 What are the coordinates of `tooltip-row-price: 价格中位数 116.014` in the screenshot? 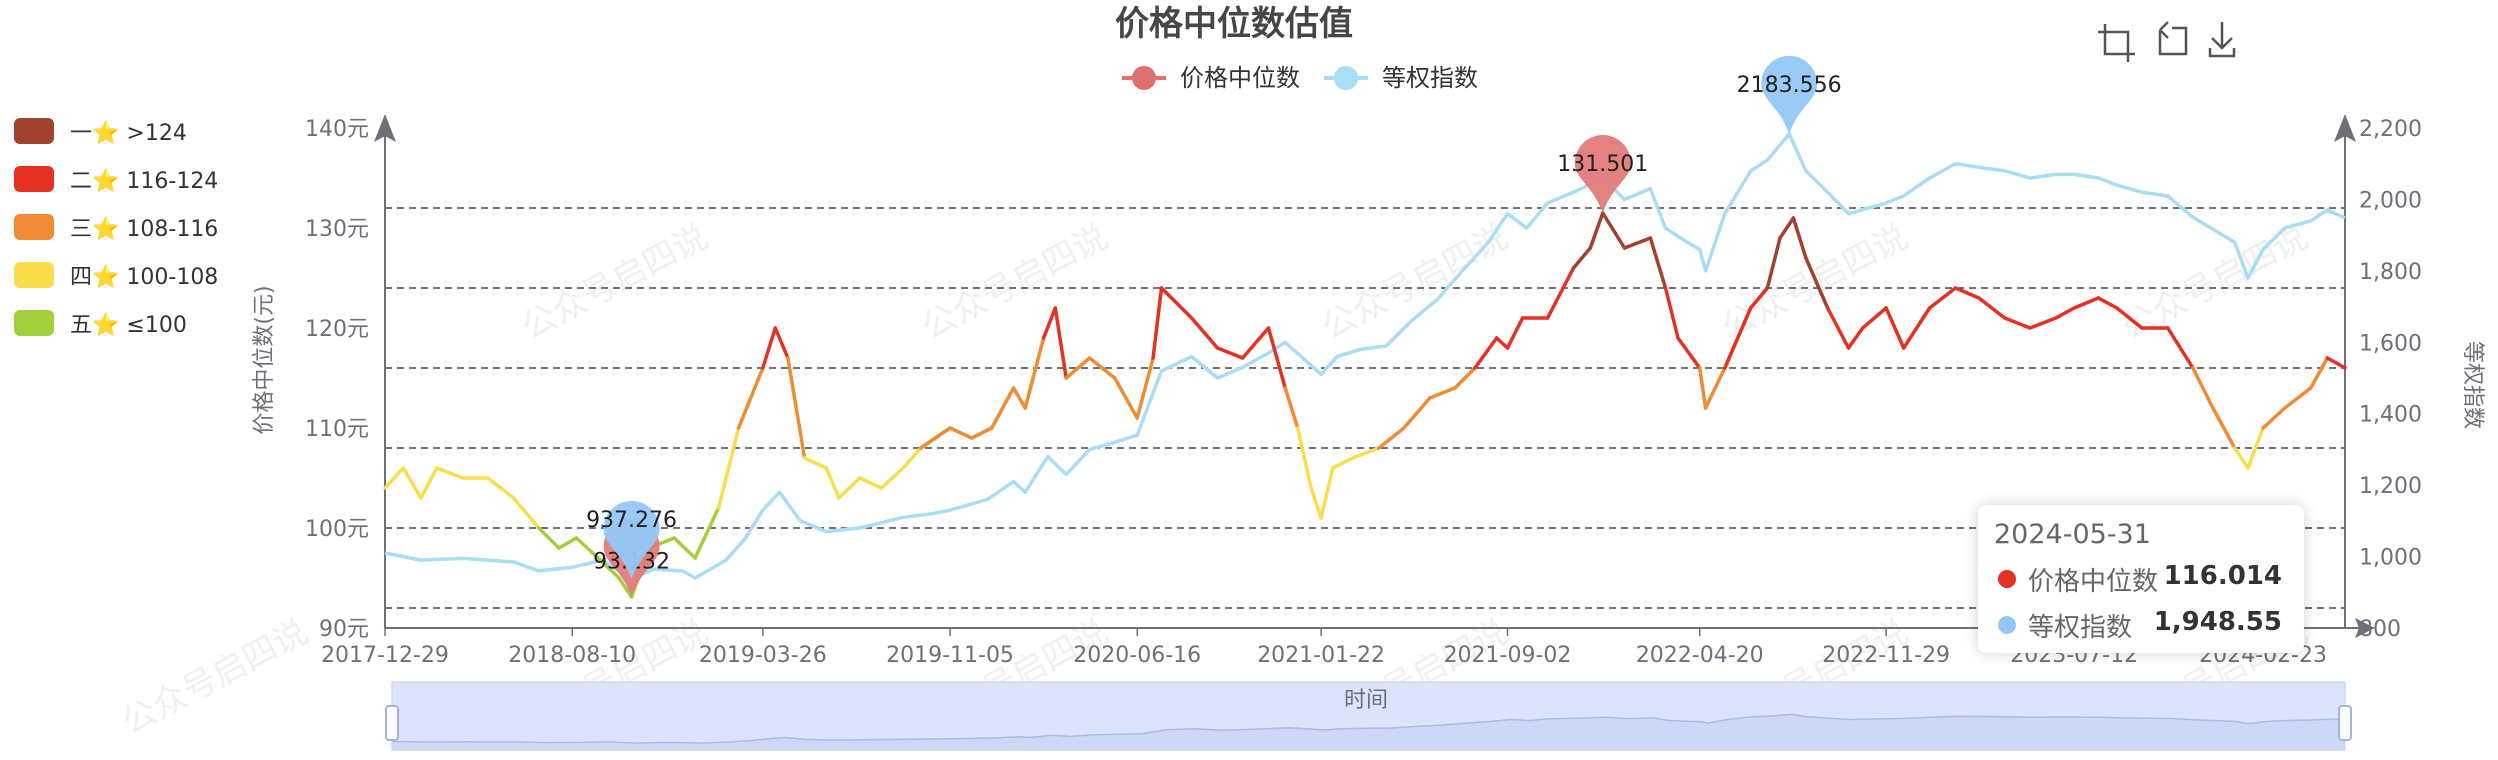 It's located at (2142, 579).